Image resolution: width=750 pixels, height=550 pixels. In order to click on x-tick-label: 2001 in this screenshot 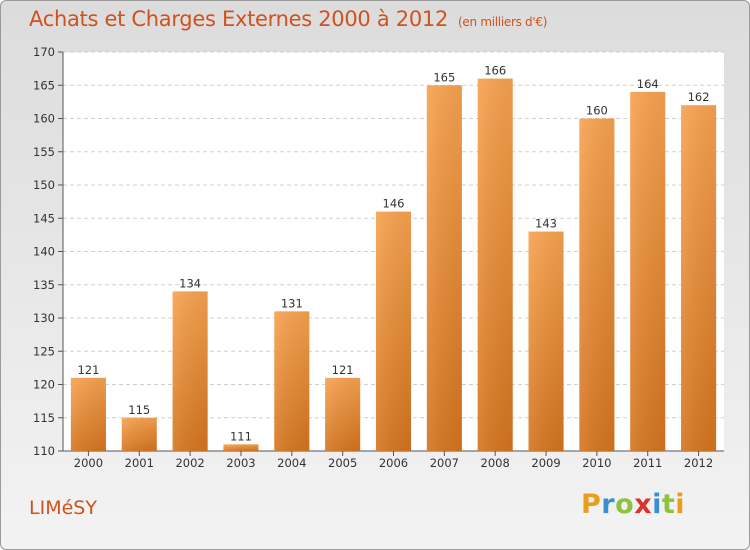, I will do `click(139, 463)`.